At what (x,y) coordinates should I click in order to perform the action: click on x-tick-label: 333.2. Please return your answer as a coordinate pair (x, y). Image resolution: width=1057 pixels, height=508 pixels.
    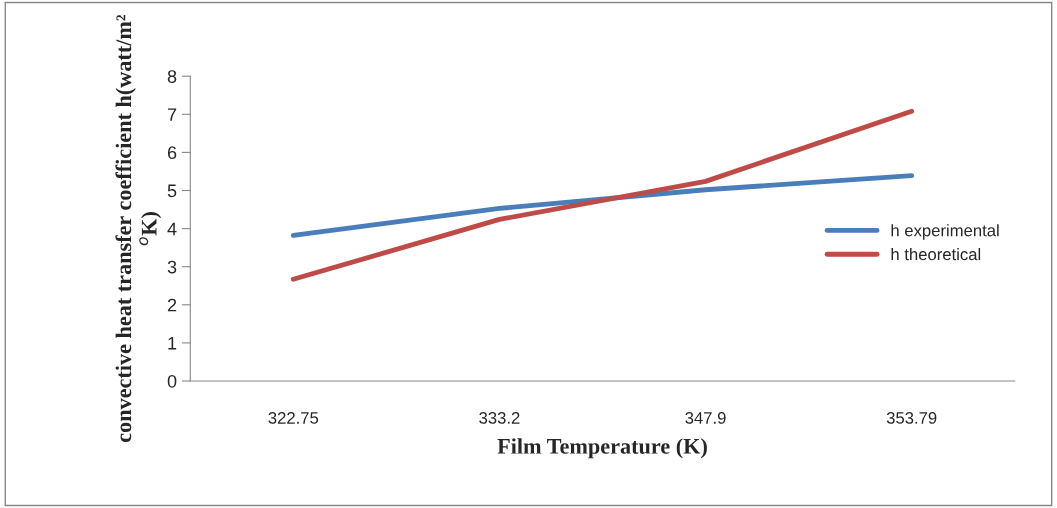
    Looking at the image, I should click on (499, 418).